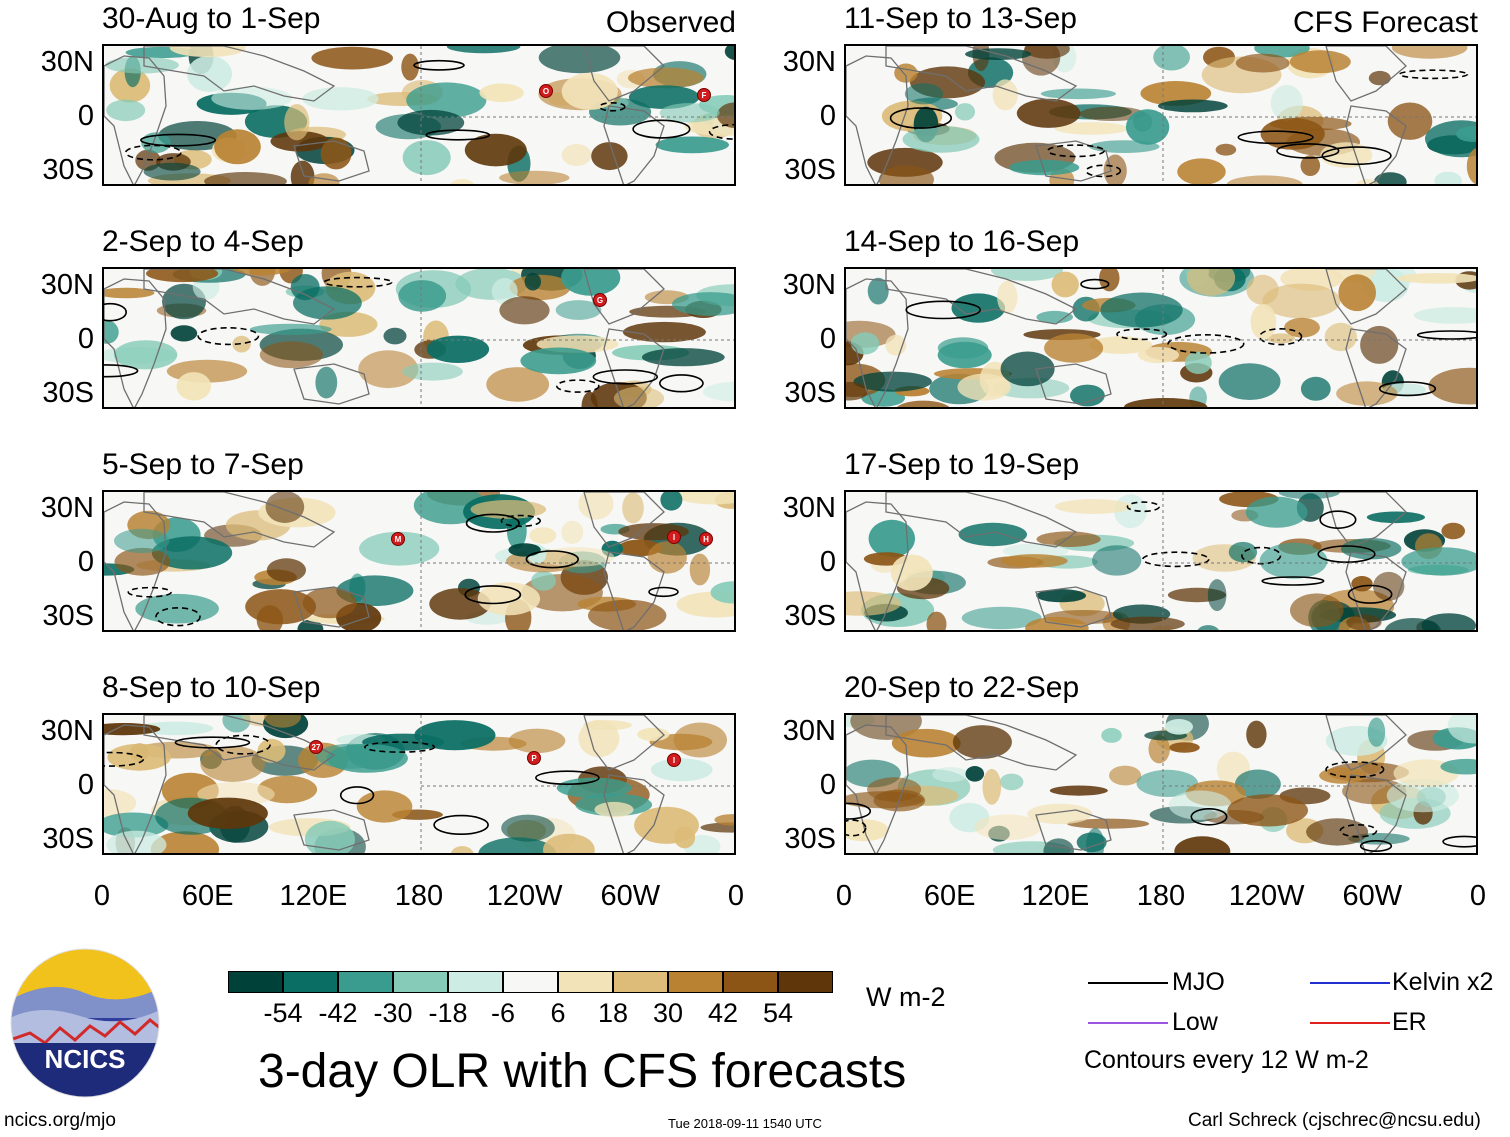 This screenshot has height=1137, width=1510. What do you see at coordinates (313, 896) in the screenshot?
I see `lon-tick-label: 120E` at bounding box center [313, 896].